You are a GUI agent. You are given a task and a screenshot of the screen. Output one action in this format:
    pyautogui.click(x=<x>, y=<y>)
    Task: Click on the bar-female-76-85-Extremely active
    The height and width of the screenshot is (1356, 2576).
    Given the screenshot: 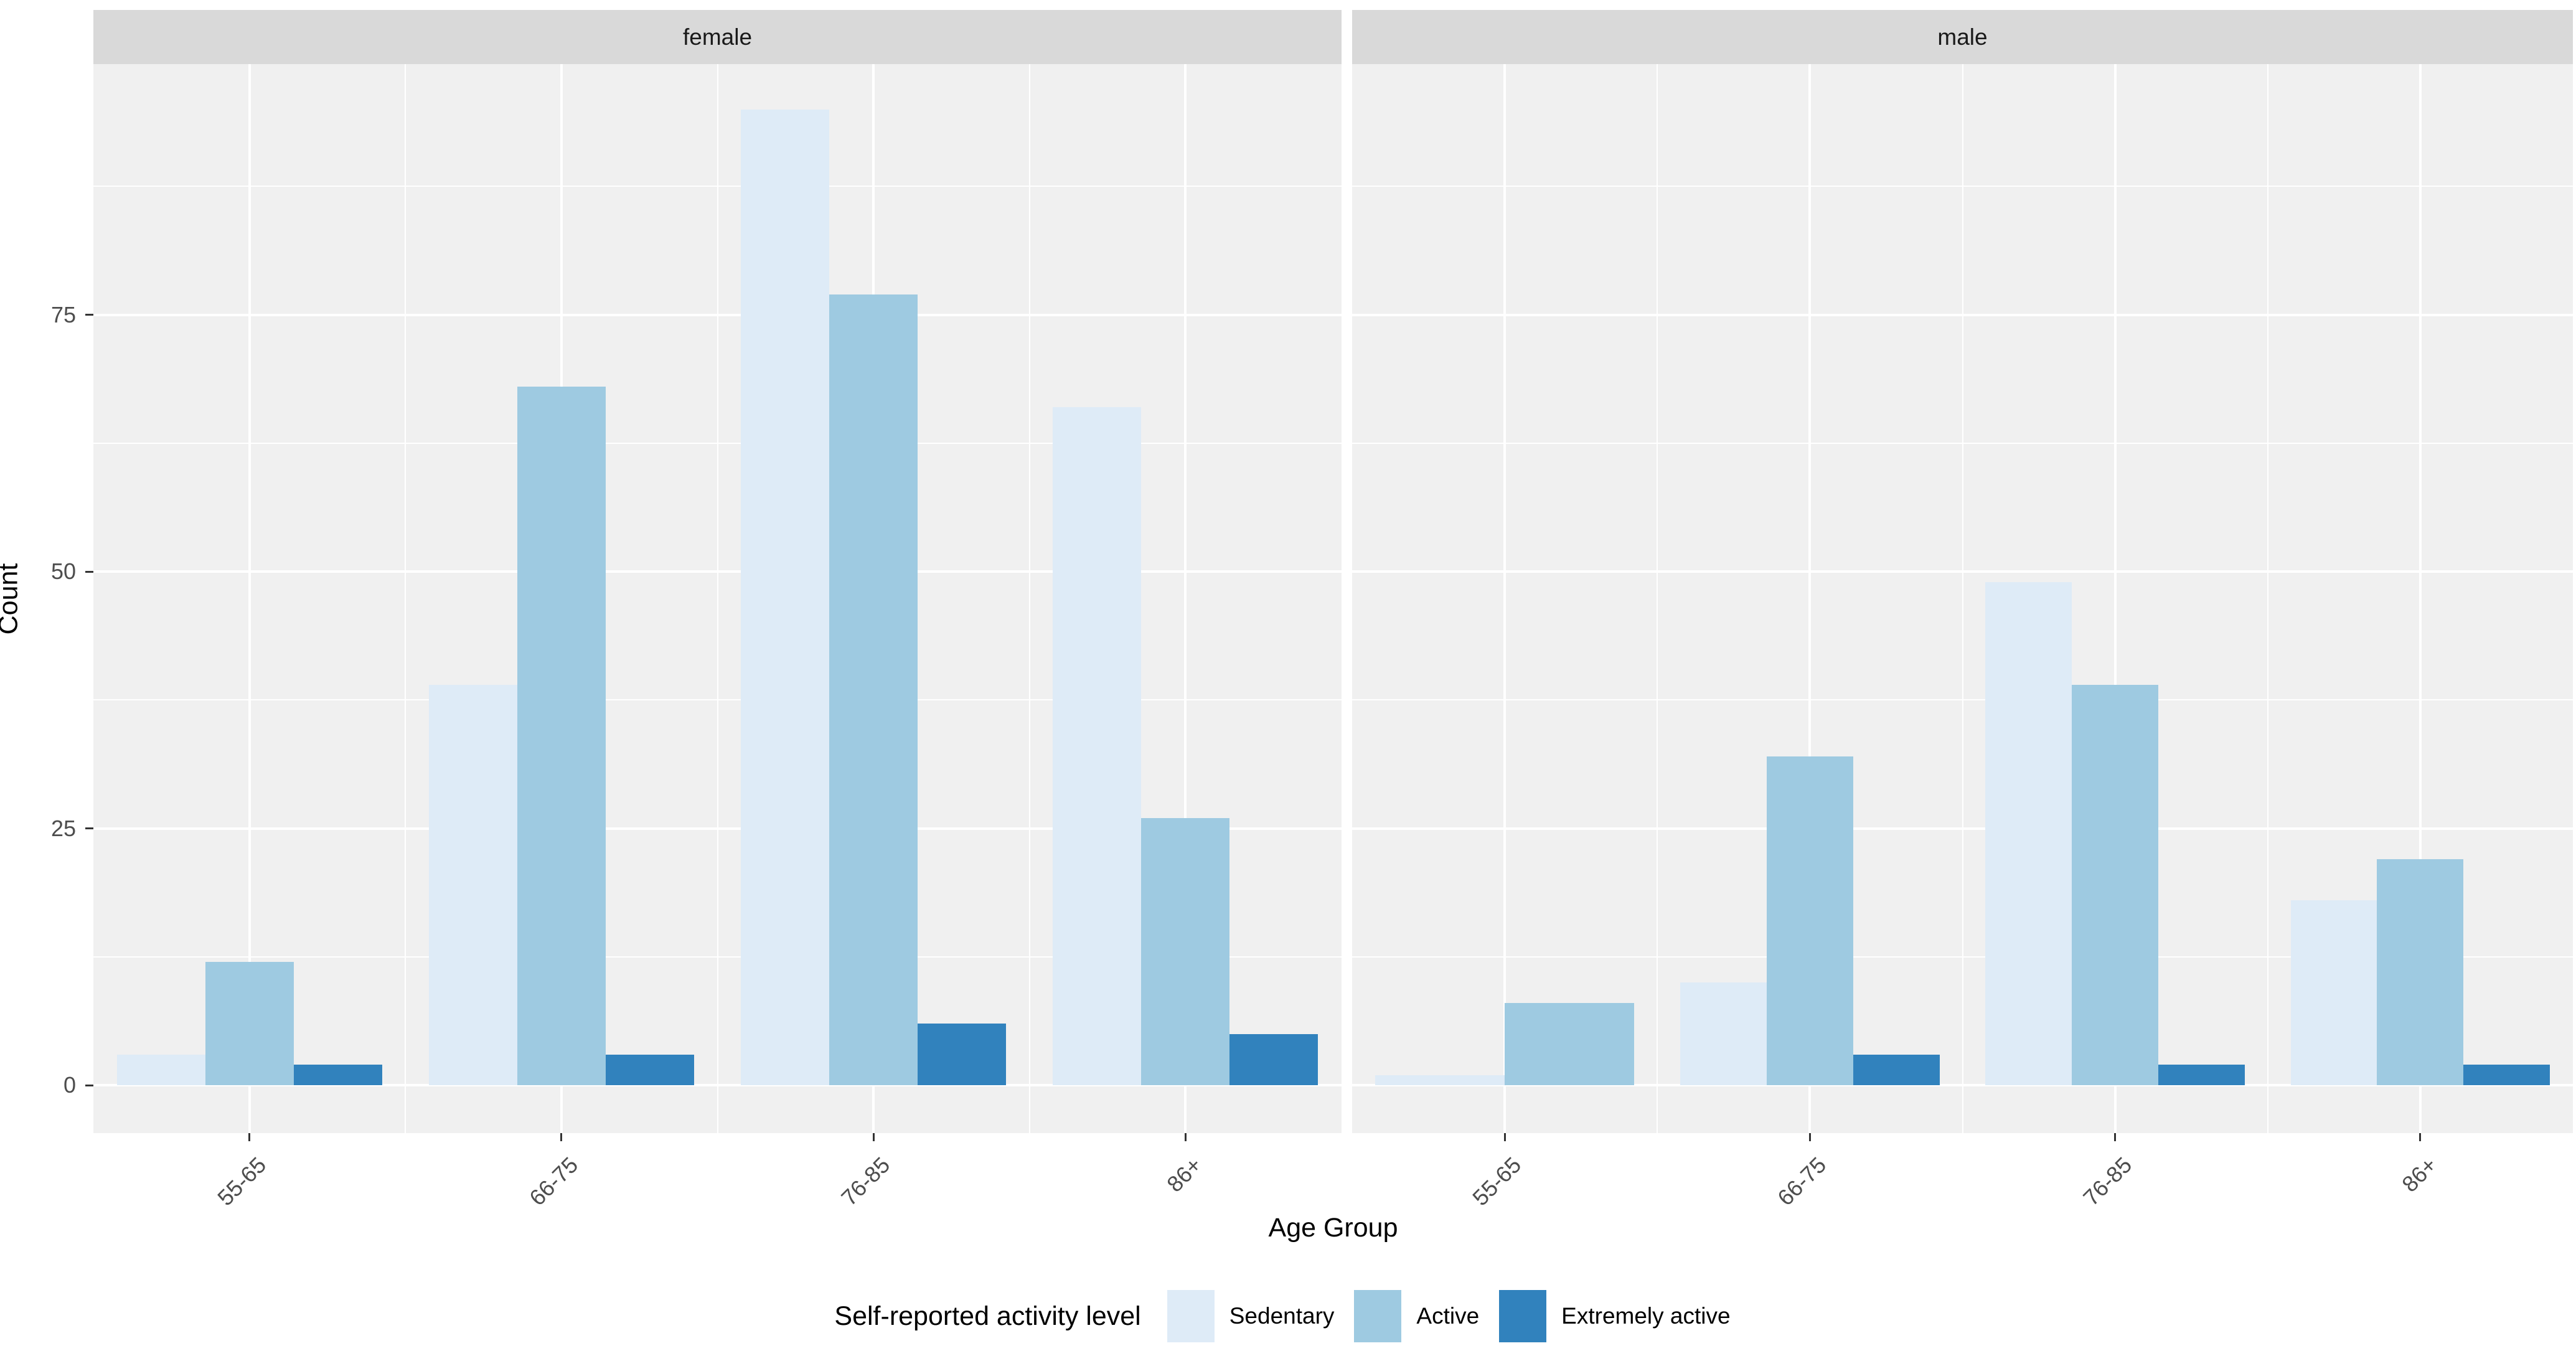 What is the action you would take?
    pyautogui.click(x=962, y=1054)
    